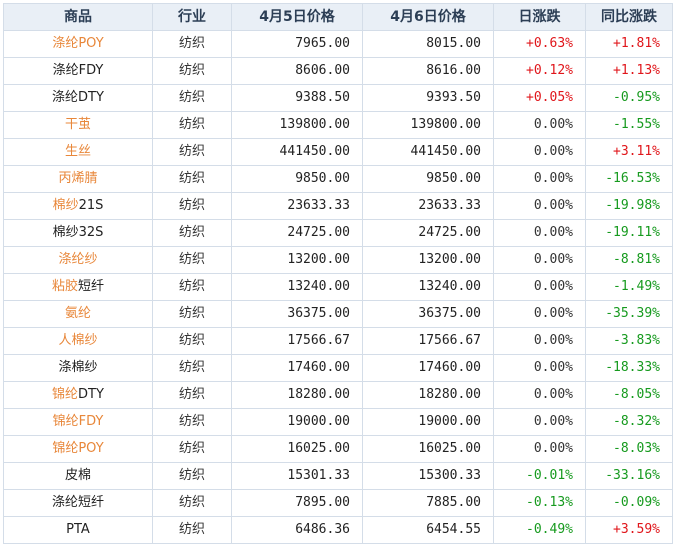 The width and height of the screenshot is (675, 558). What do you see at coordinates (629, 395) in the screenshot?
I see `yoy-change-cell: -8.05%` at bounding box center [629, 395].